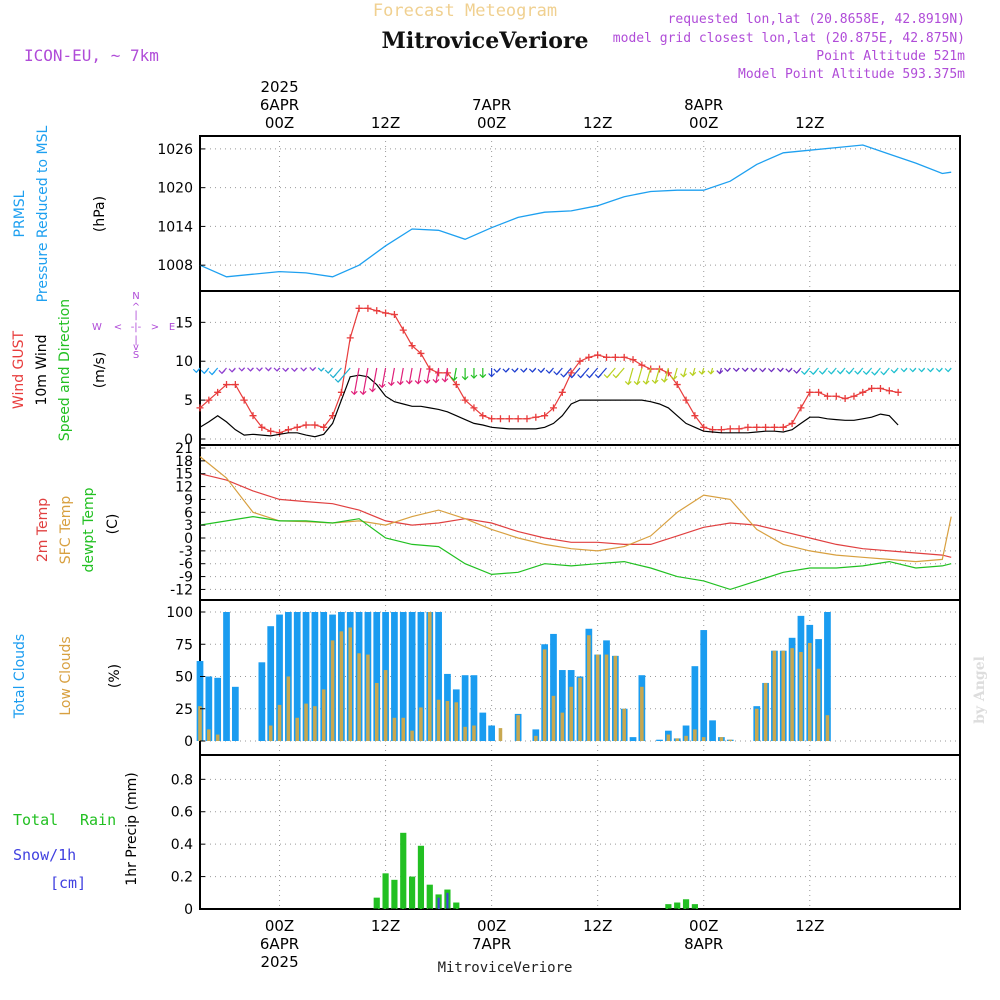 Image resolution: width=1000 pixels, height=1000 pixels. Describe the element at coordinates (182, 780) in the screenshot. I see `y-tick-label: 0.8` at that location.